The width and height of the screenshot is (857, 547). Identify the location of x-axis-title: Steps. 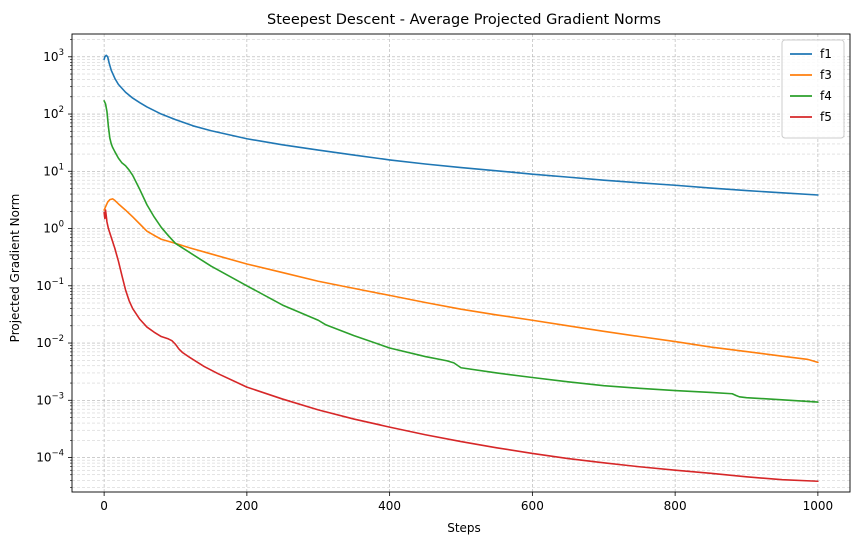
(464, 528).